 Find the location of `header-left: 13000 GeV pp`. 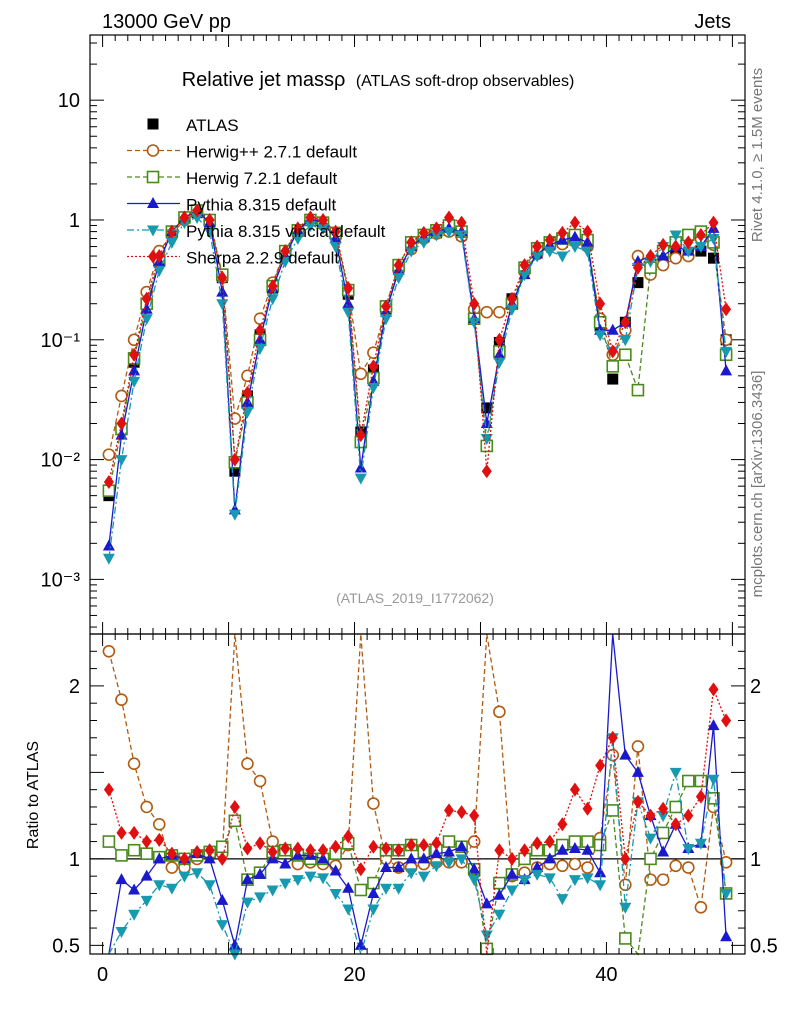

header-left: 13000 GeV pp is located at coordinates (166, 22).